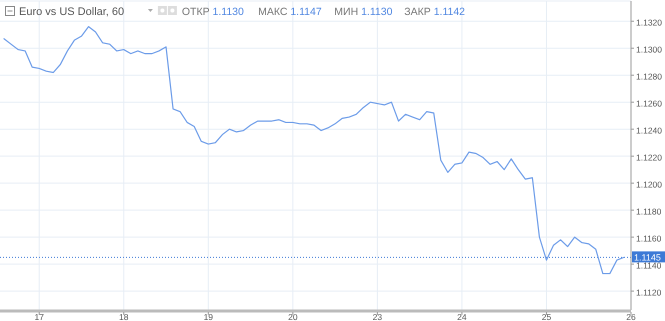 The width and height of the screenshot is (665, 321). What do you see at coordinates (462, 316) in the screenshot?
I see `x-tick-label: 24` at bounding box center [462, 316].